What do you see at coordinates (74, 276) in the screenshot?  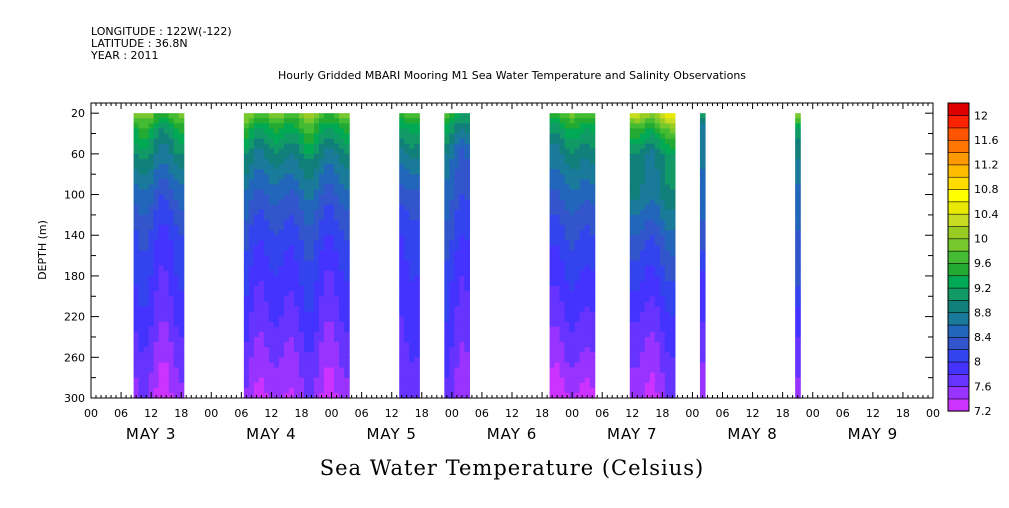 I see `y-tick-label: 180` at bounding box center [74, 276].